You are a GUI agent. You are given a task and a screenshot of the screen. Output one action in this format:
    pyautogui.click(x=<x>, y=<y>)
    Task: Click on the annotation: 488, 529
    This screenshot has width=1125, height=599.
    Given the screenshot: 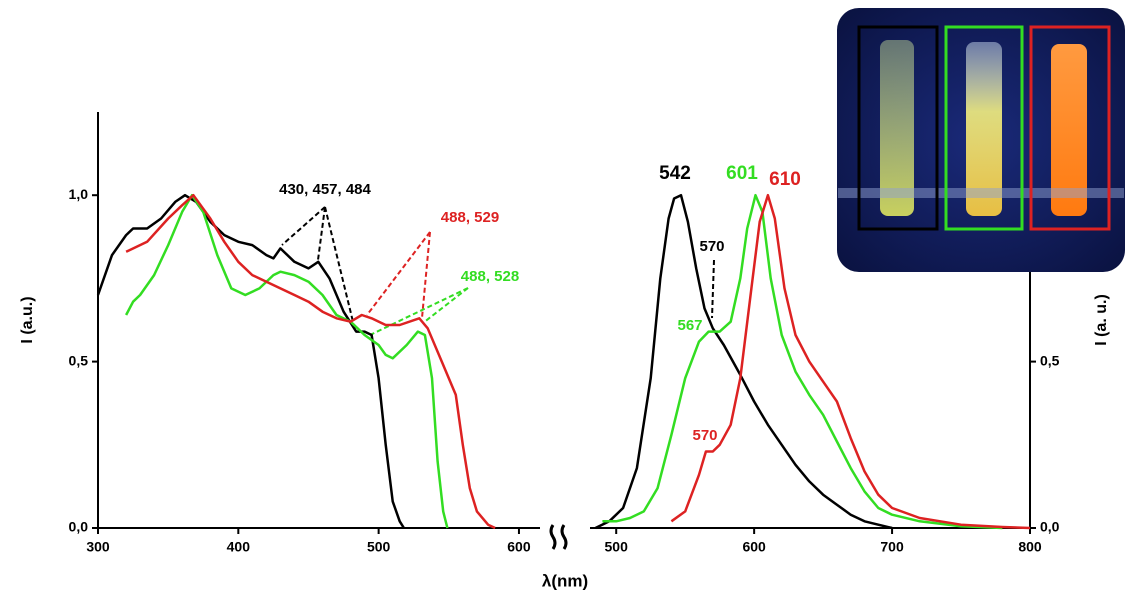 What is the action you would take?
    pyautogui.click(x=470, y=217)
    